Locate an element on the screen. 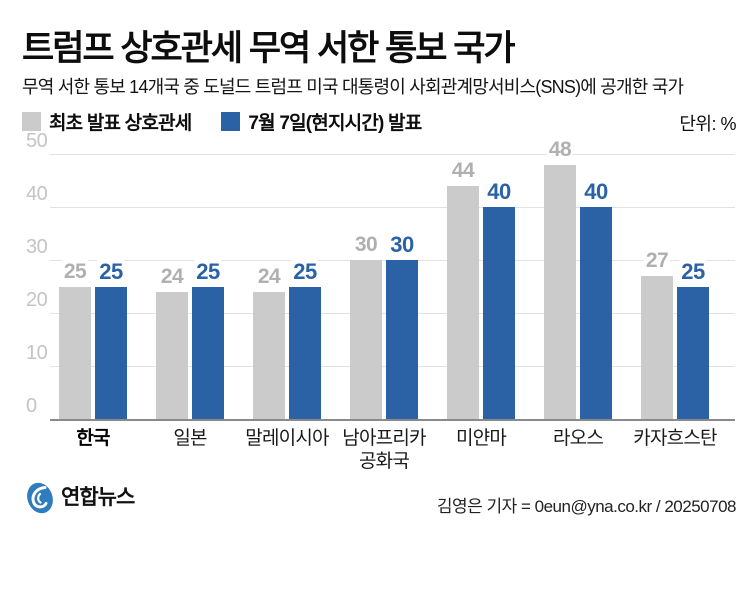 Image resolution: width=750 pixels, height=593 pixels. category-label: 남아프리카 공화국 is located at coordinates (384, 450).